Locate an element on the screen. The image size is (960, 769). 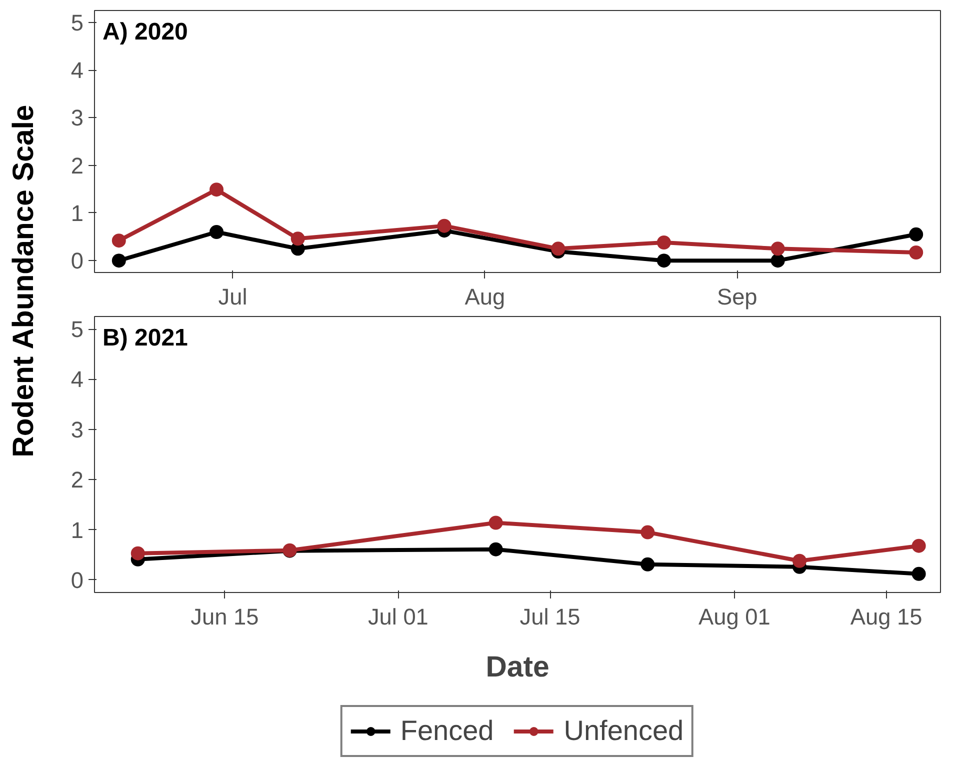
chart-title: A) 2020 is located at coordinates (145, 32).